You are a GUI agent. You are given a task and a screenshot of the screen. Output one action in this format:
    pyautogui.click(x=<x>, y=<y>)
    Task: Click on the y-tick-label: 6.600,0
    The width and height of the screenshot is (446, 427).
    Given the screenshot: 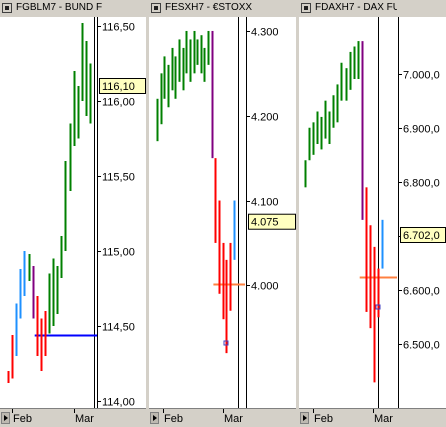 What is the action you would take?
    pyautogui.click(x=421, y=292)
    